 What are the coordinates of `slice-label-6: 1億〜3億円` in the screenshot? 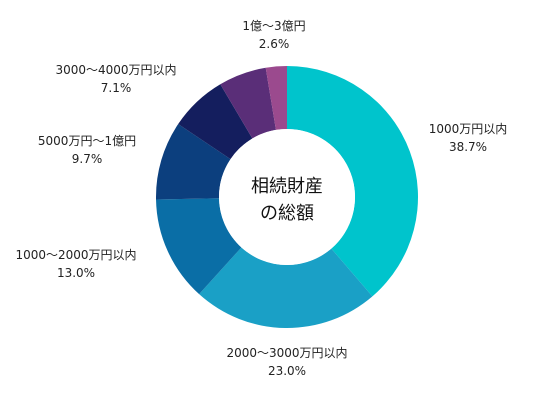 It's located at (273, 26).